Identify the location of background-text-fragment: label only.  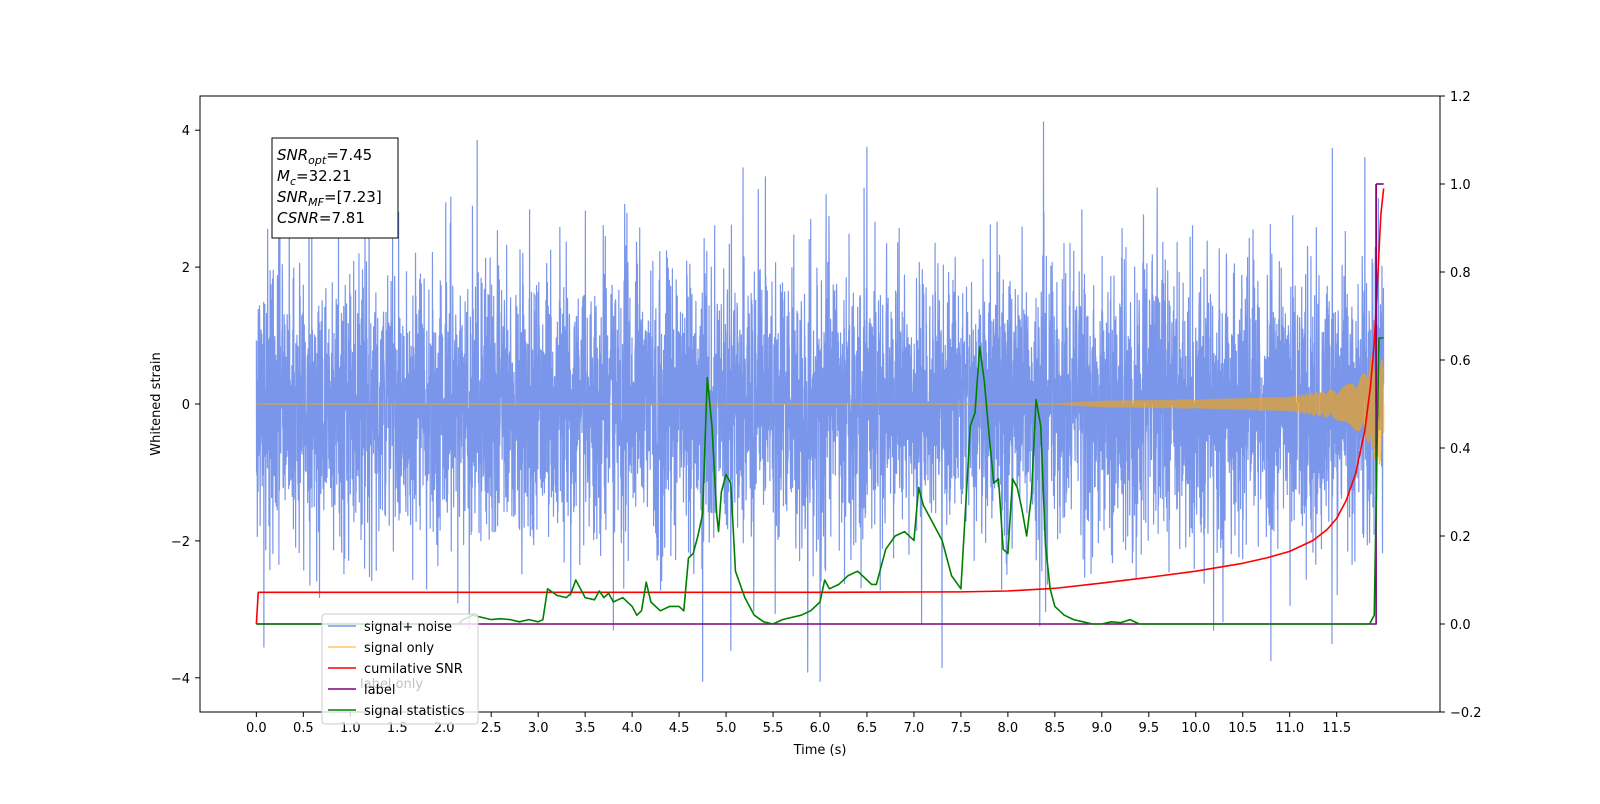
(391, 684).